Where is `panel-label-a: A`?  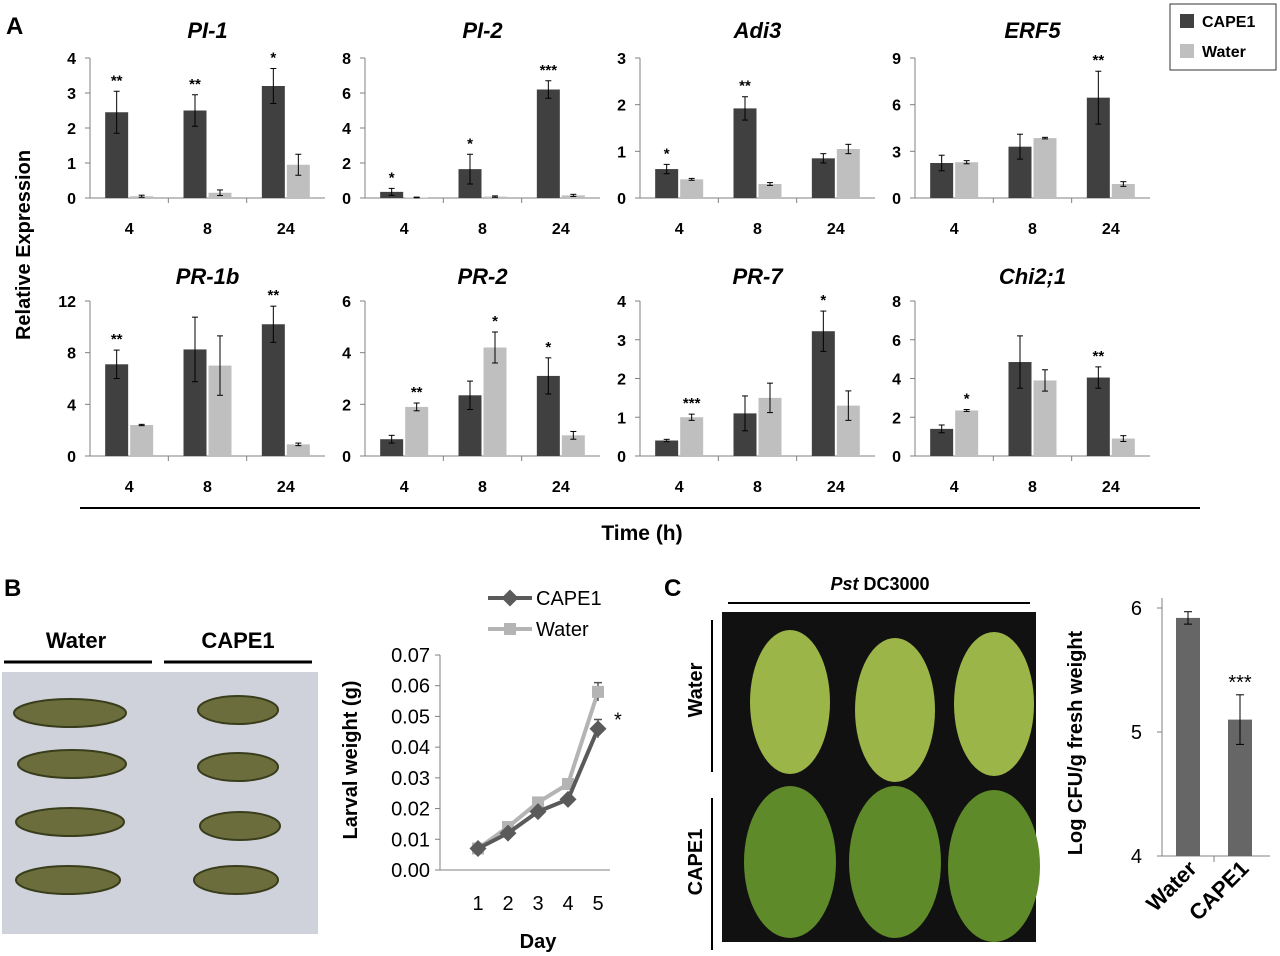 panel-label-a: A is located at coordinates (14, 26).